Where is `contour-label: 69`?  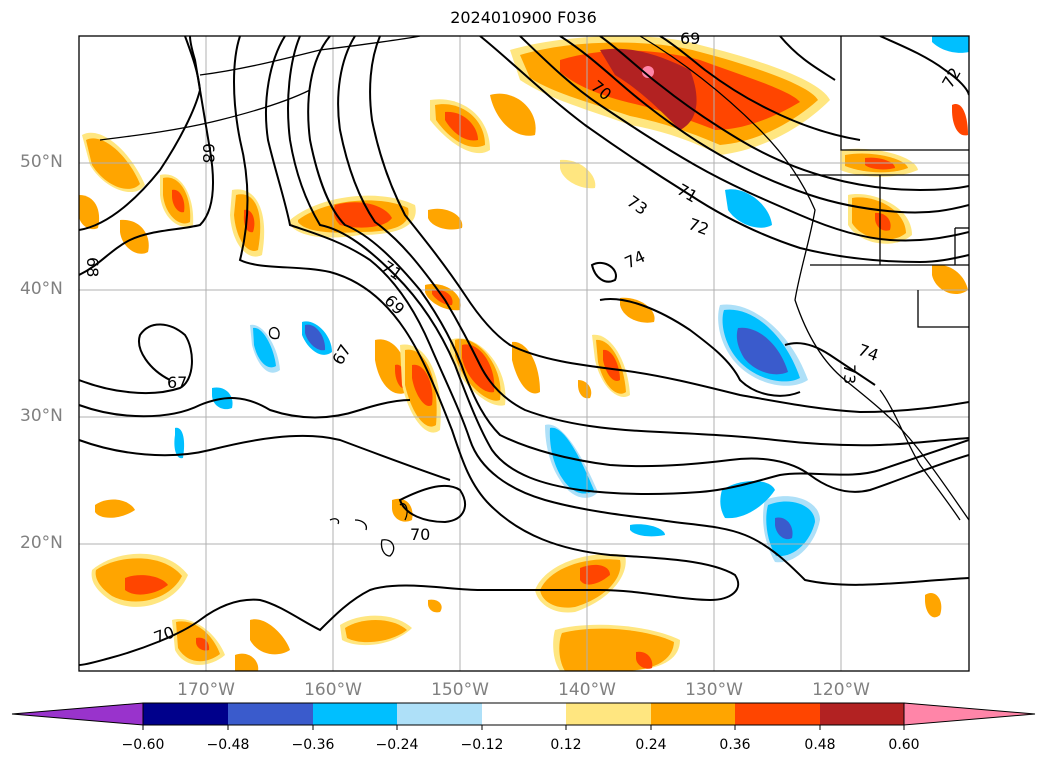
contour-label: 69 is located at coordinates (690, 38).